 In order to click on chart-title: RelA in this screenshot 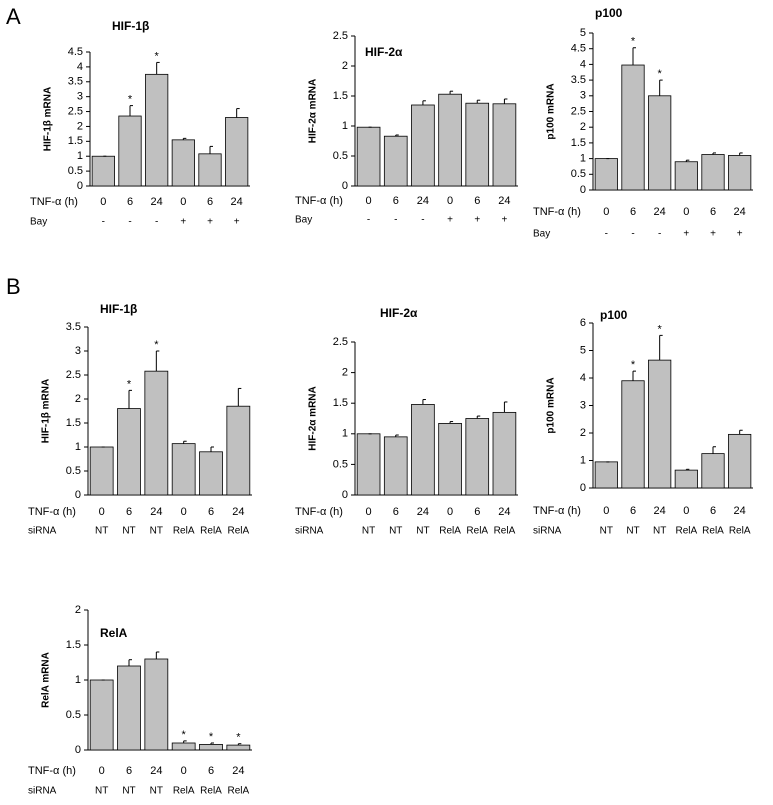, I will do `click(114, 633)`.